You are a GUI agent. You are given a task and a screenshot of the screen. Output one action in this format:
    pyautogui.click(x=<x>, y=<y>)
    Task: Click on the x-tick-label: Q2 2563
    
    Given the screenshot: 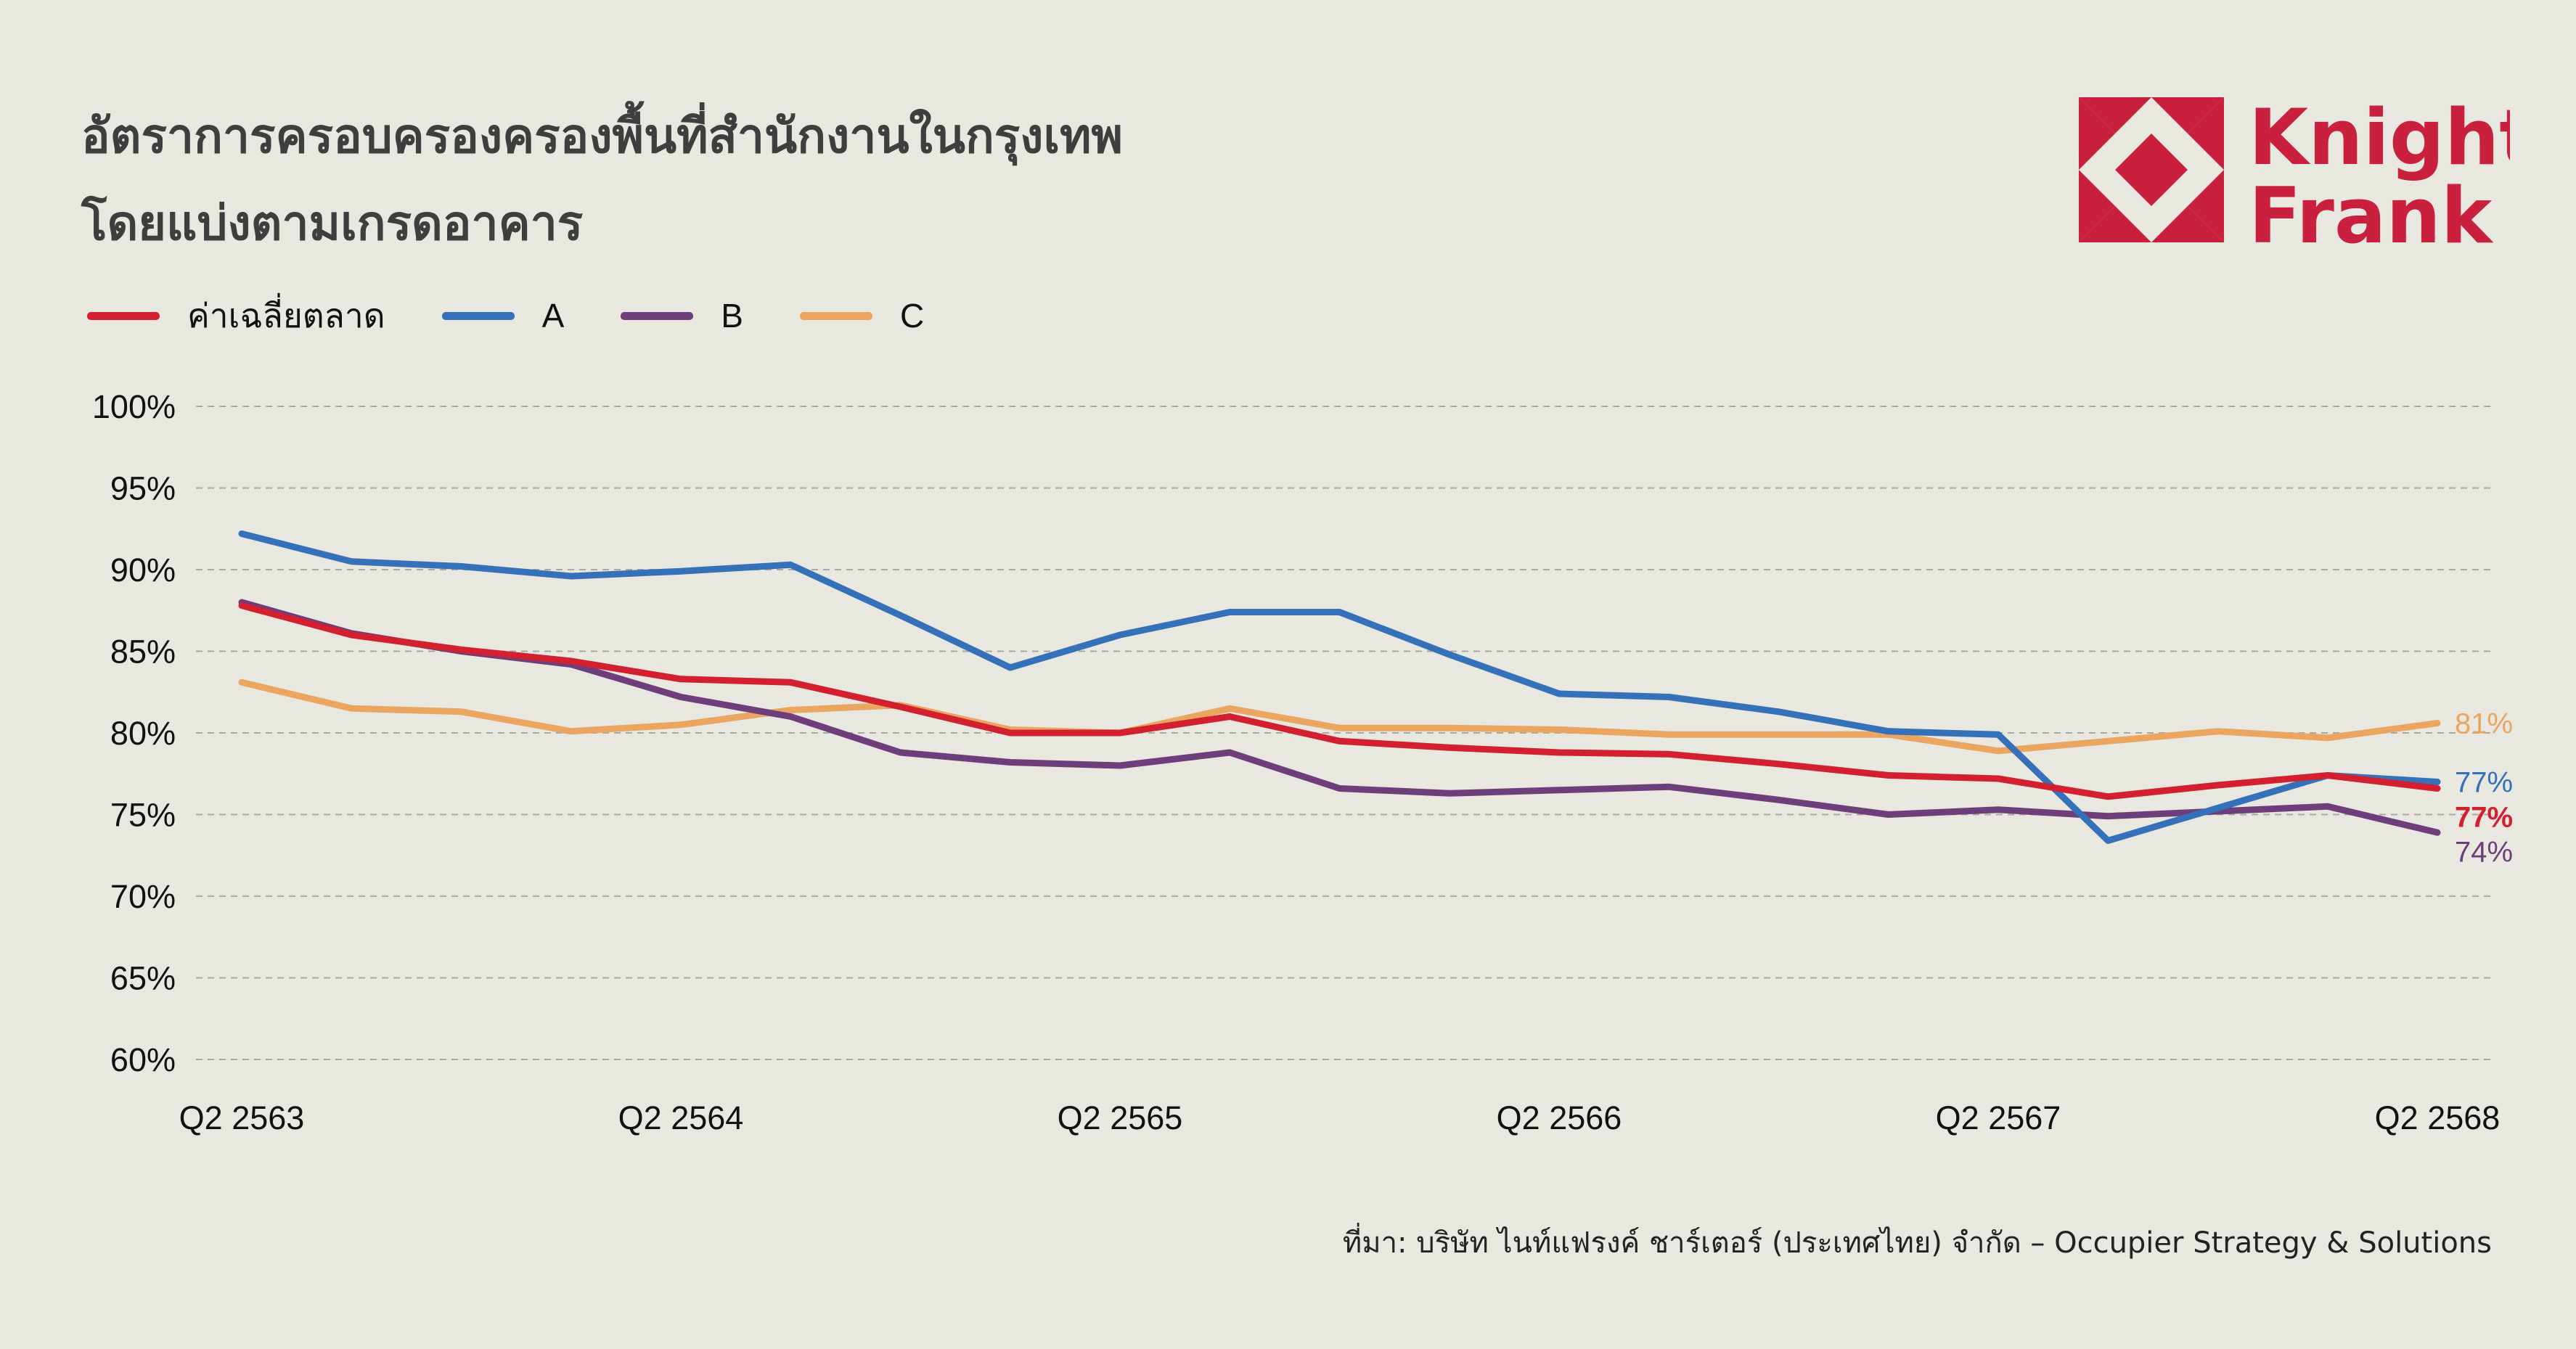 What is the action you would take?
    pyautogui.click(x=242, y=1117)
    